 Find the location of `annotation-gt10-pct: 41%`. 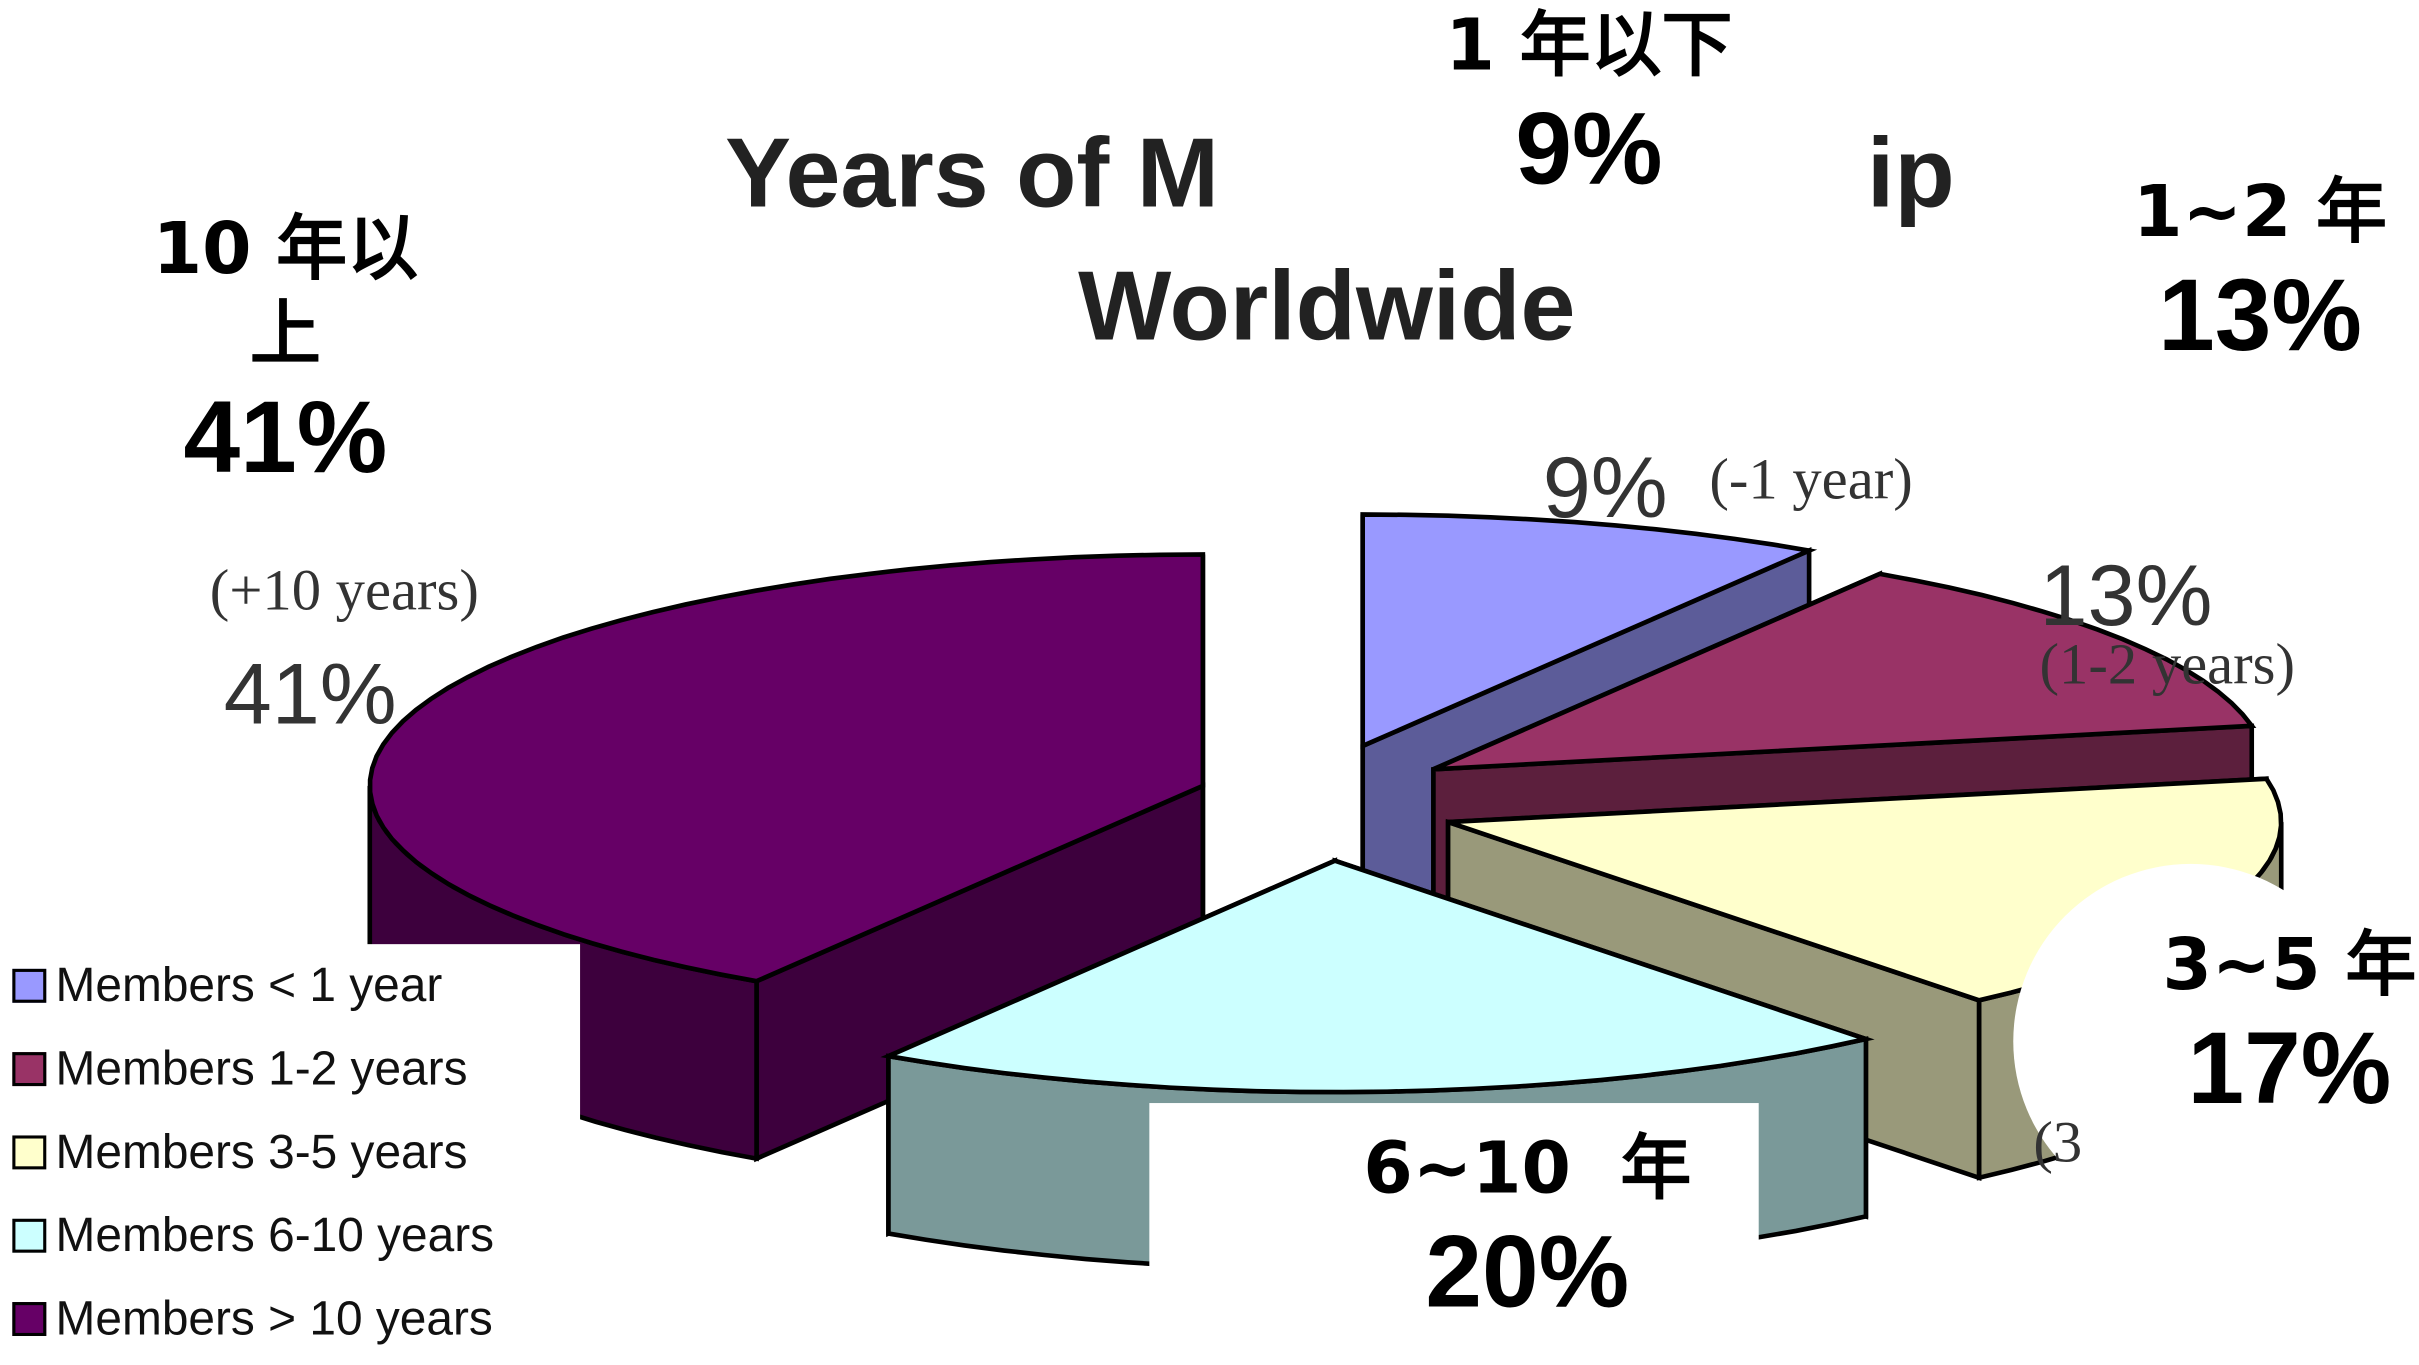

annotation-gt10-pct: 41% is located at coordinates (285, 437).